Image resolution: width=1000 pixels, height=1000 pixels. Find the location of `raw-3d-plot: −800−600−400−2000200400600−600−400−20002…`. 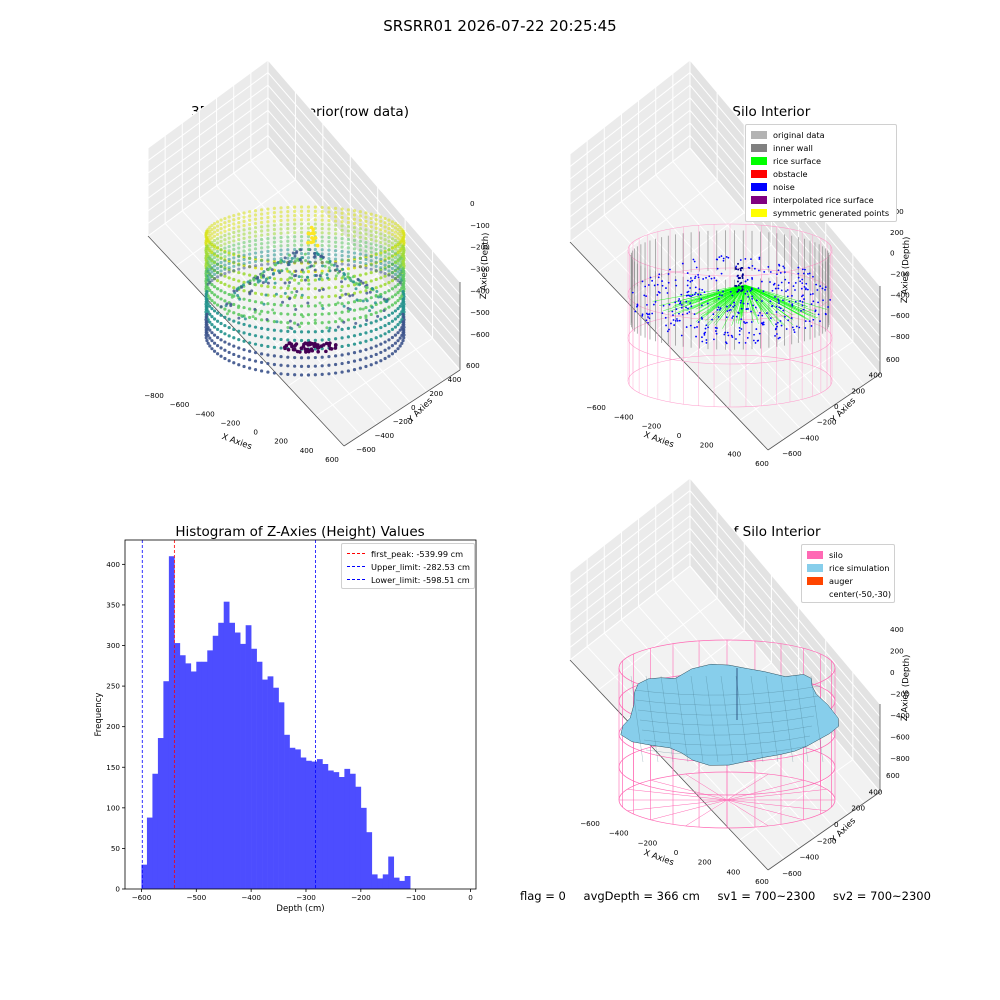

raw-3d-plot: −800−600−400−2000200400600−600−400−20002… is located at coordinates (317, 262).